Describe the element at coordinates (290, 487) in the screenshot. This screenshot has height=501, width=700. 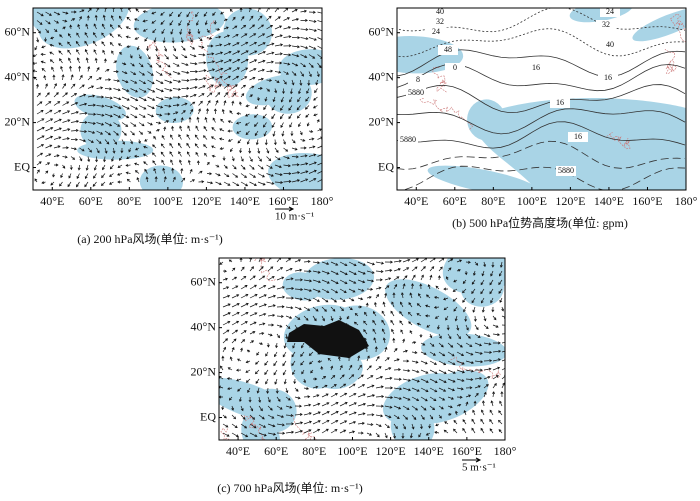
I see `caption: (c) 700 hPa风场(单位: m·s⁻¹)` at that location.